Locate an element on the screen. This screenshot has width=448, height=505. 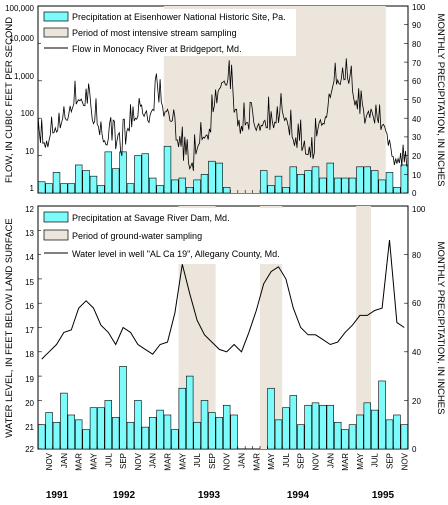
precip-right-tick: 60 is located at coordinates (416, 81).